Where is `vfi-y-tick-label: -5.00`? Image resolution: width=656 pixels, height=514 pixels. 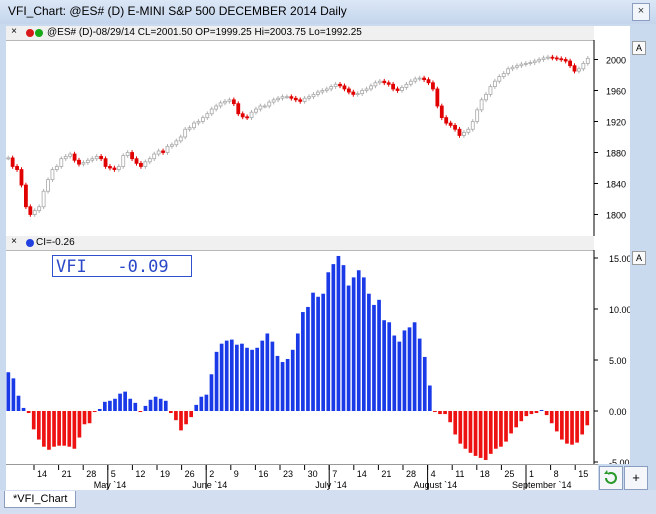
vfi-y-tick-label: -5.00 is located at coordinates (619, 461).